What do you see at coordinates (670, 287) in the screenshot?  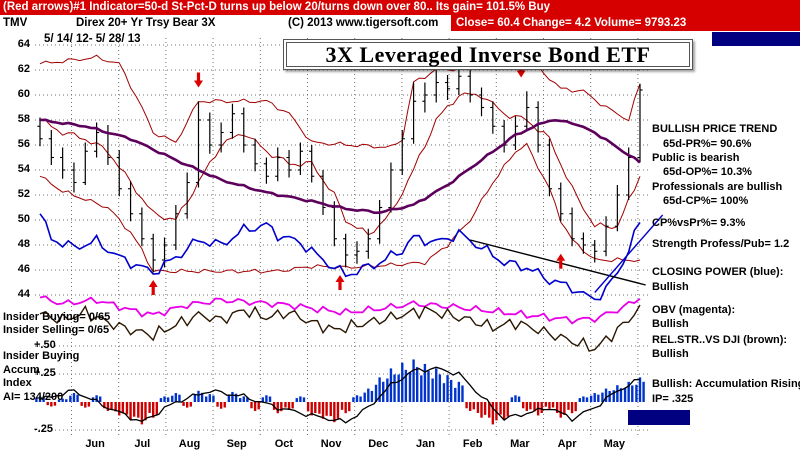 I see `closing-power-status: Bullish` at bounding box center [670, 287].